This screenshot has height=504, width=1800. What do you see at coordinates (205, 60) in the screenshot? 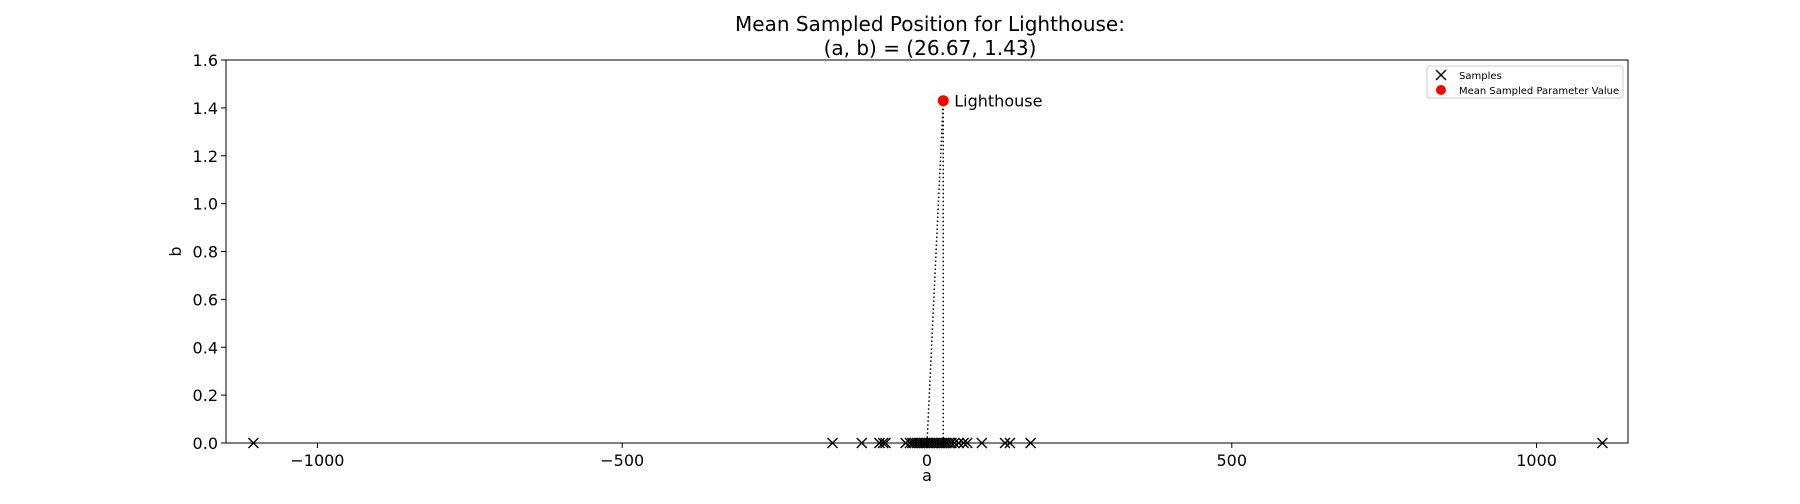
I see `y-tick-label: 1.6` at bounding box center [205, 60].